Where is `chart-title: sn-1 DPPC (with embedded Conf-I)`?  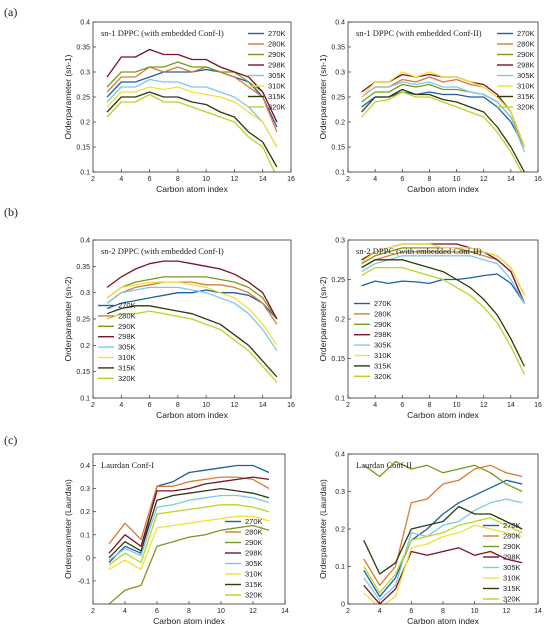
chart-title: sn-1 DPPC (with embedded Conf-I) is located at coordinates (162, 33).